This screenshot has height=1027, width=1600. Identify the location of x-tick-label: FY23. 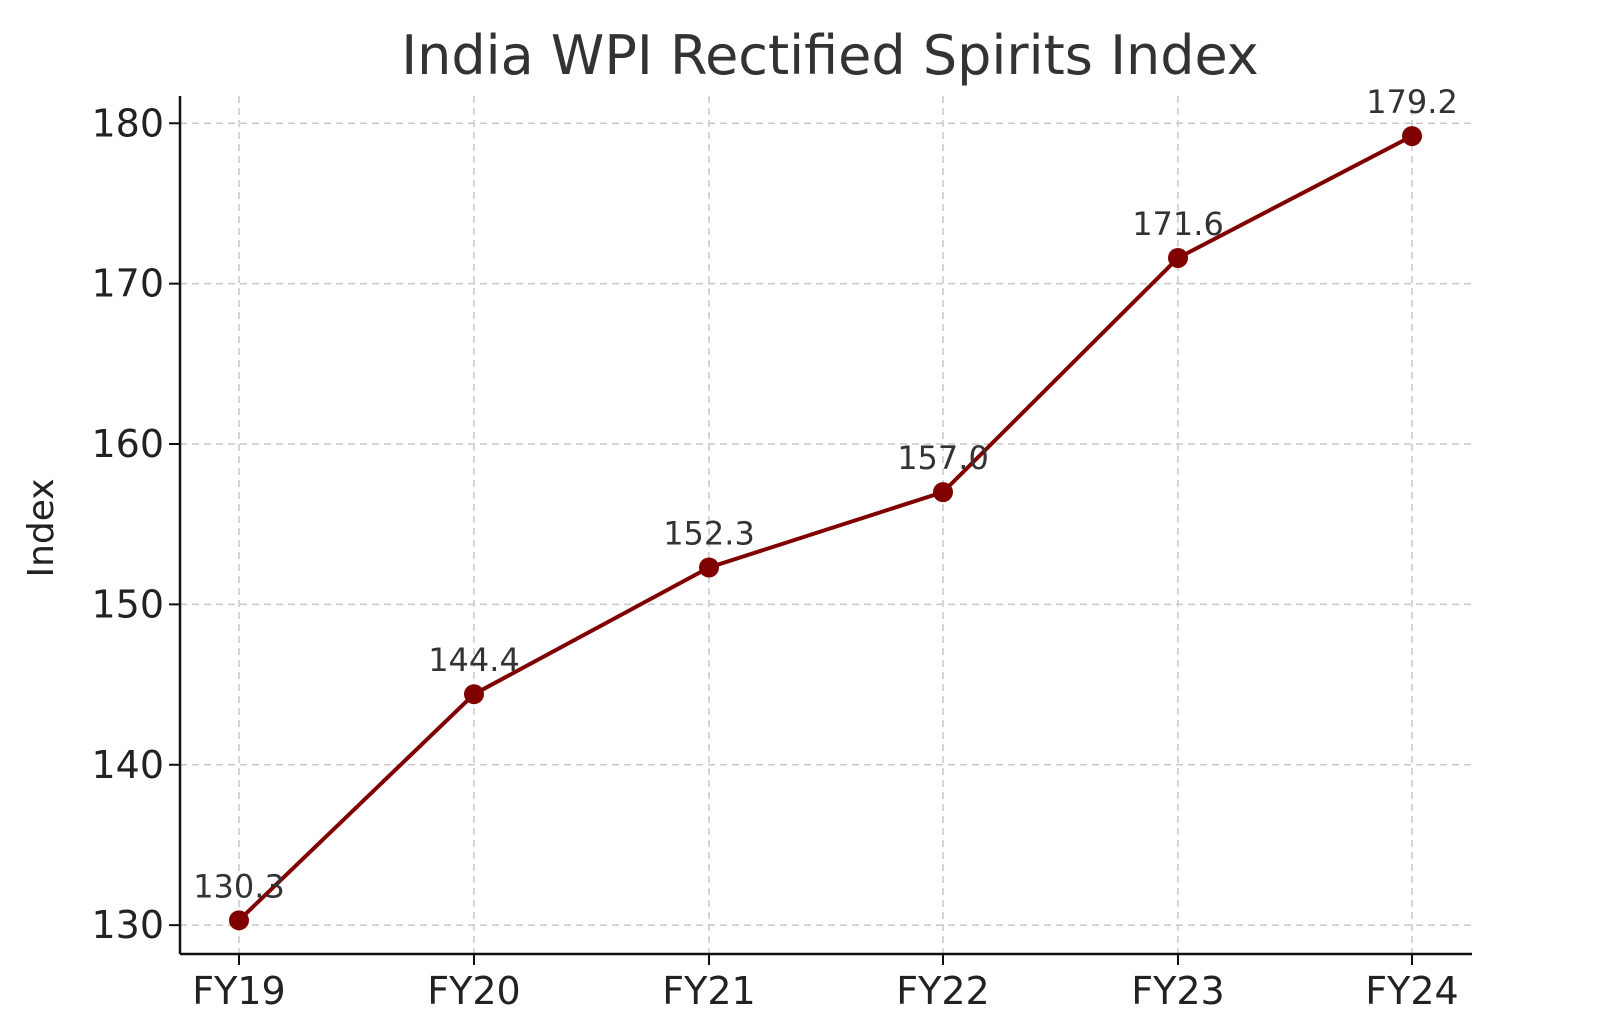
(1177, 991).